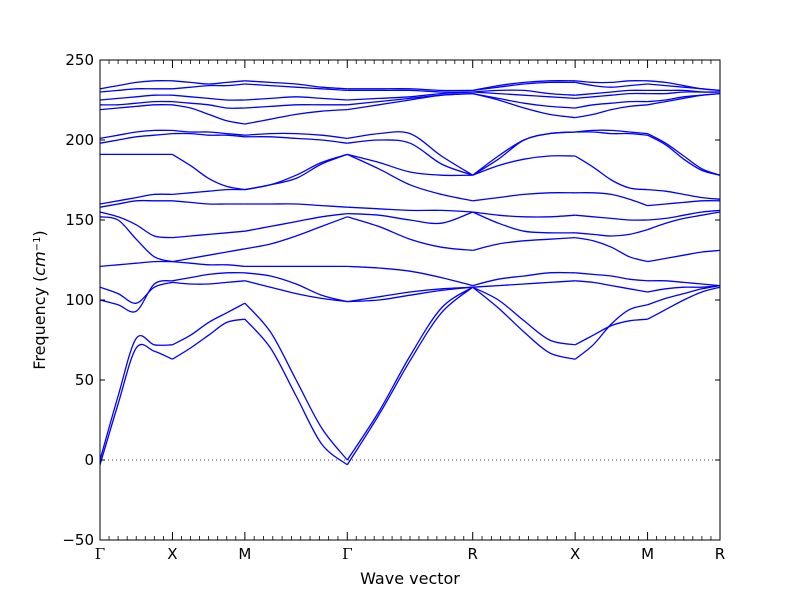  I want to click on y-axis-label-text: Frequency, so click(39, 328).